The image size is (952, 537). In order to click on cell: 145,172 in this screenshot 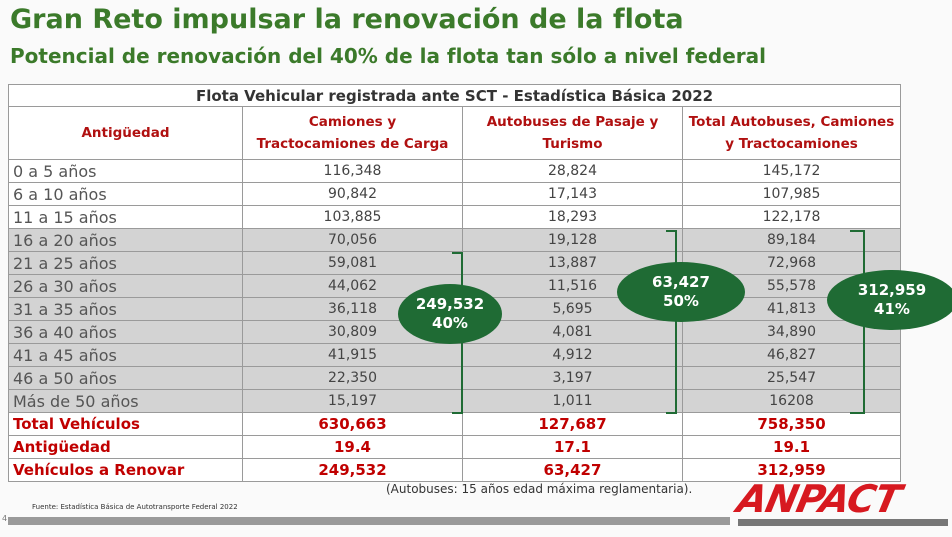, I will do `click(791, 171)`.